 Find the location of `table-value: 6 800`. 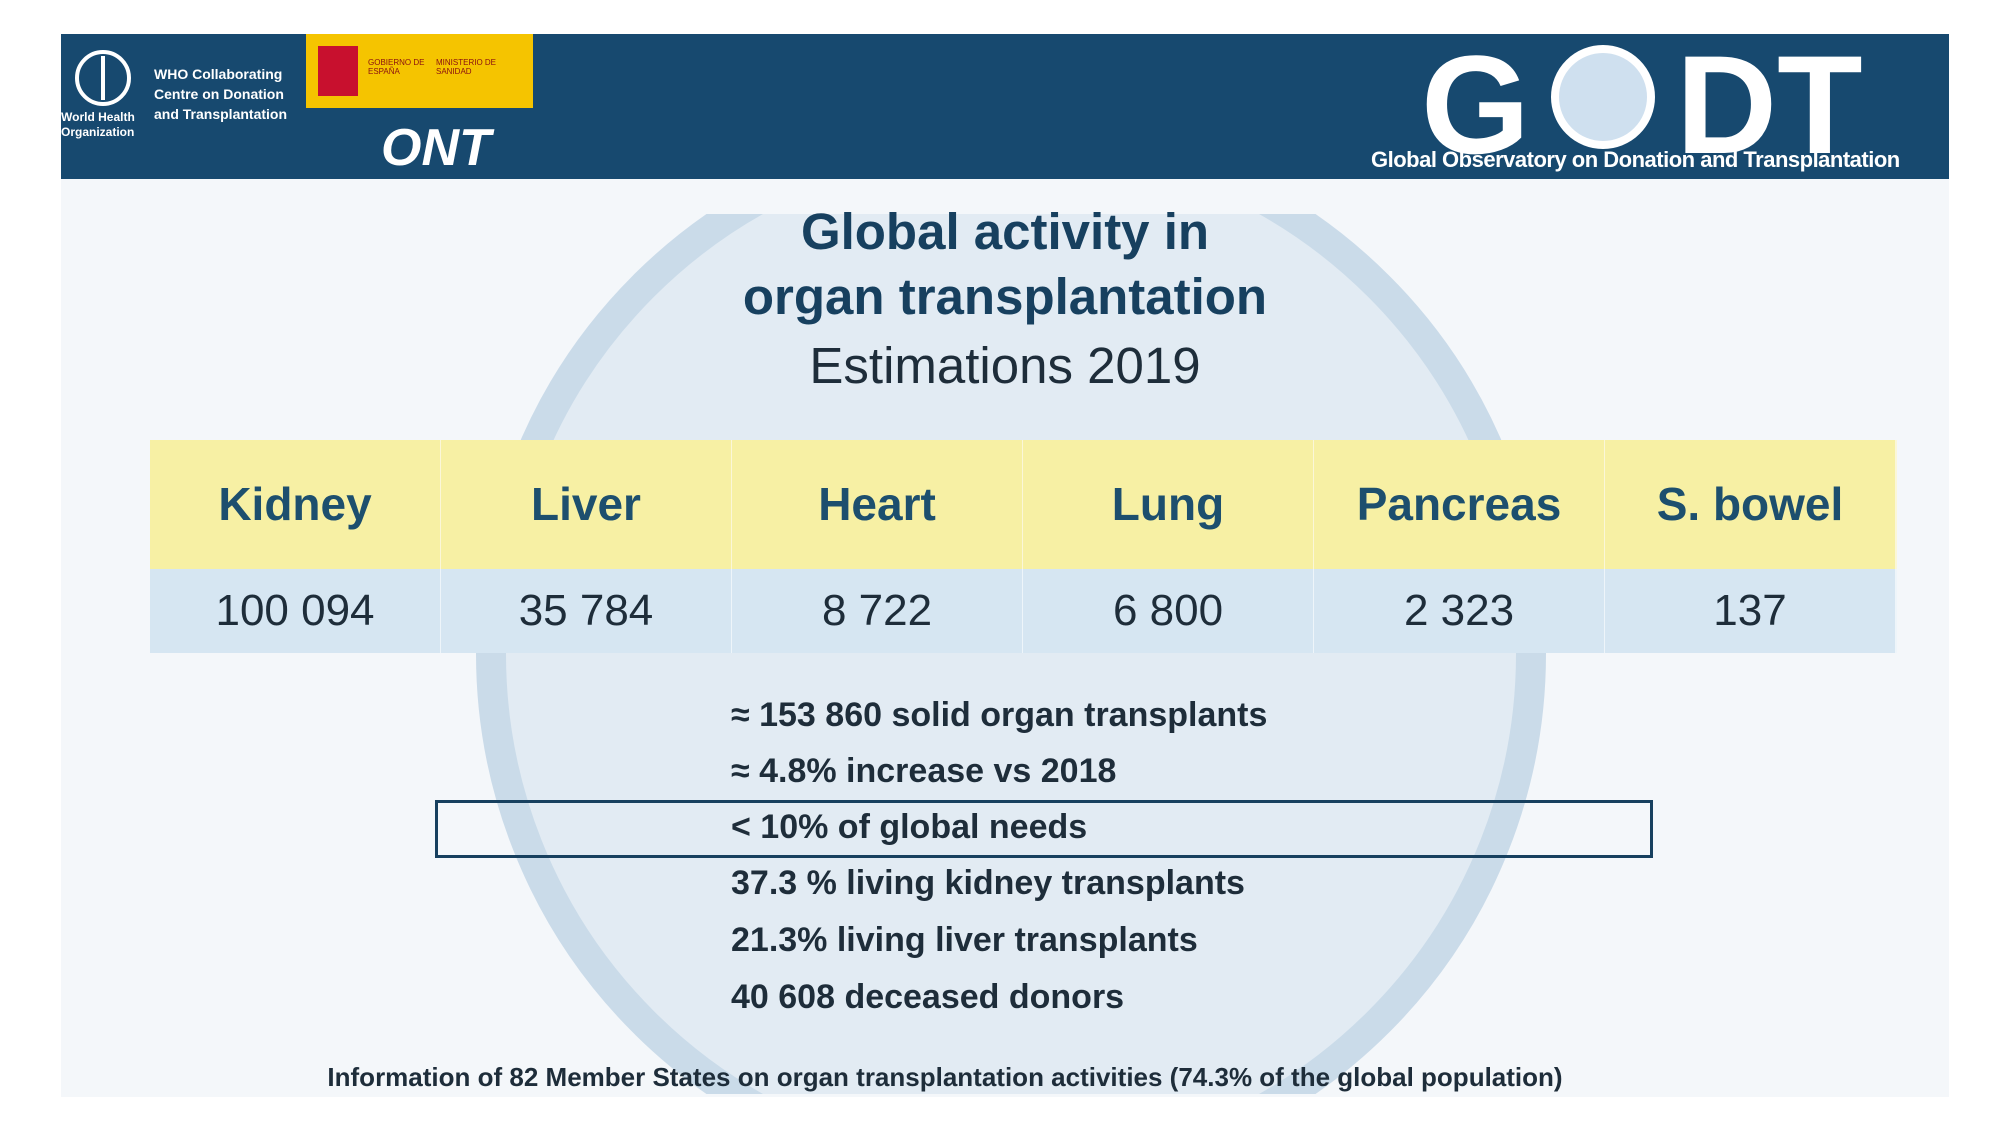

table-value: 6 800 is located at coordinates (1169, 611).